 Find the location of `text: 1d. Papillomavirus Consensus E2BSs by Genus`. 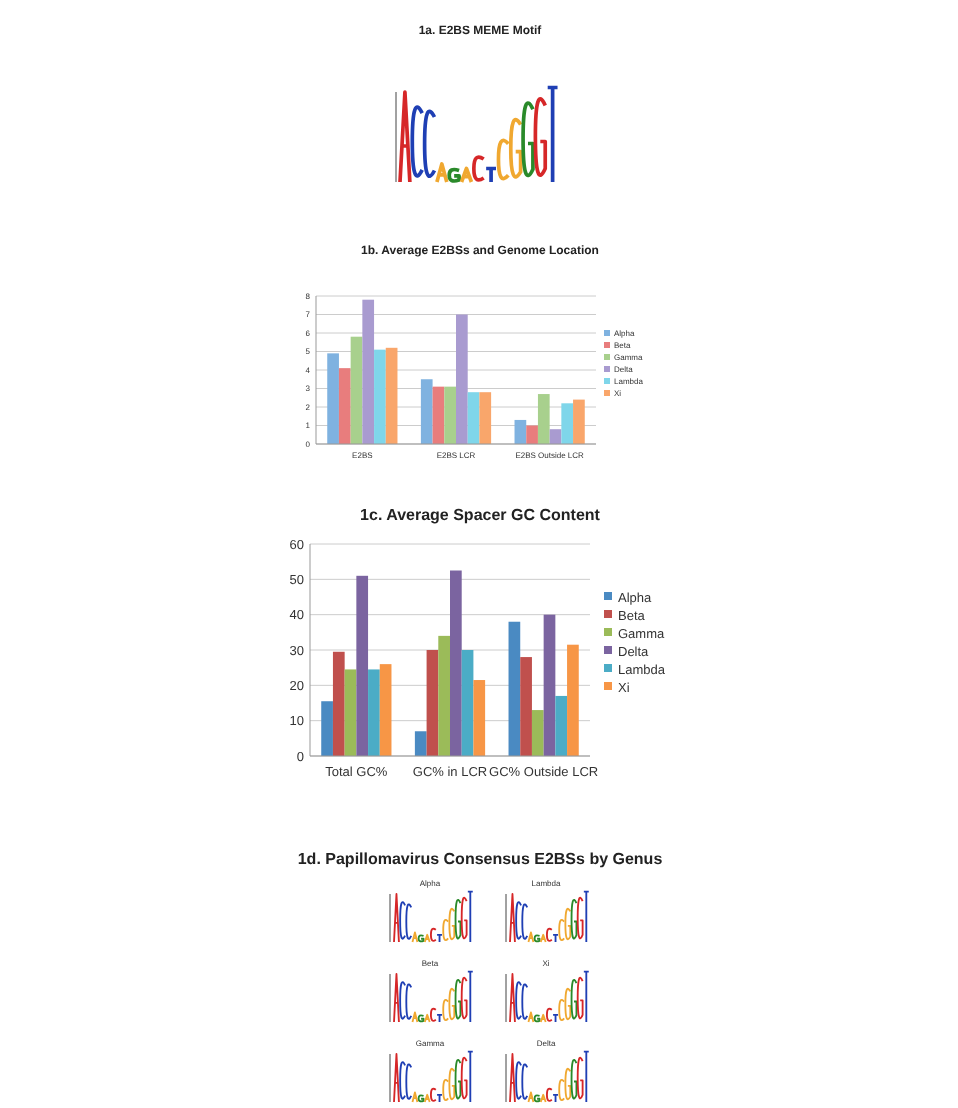

text: 1d. Papillomavirus Consensus E2BSs by Genus is located at coordinates (480, 859).